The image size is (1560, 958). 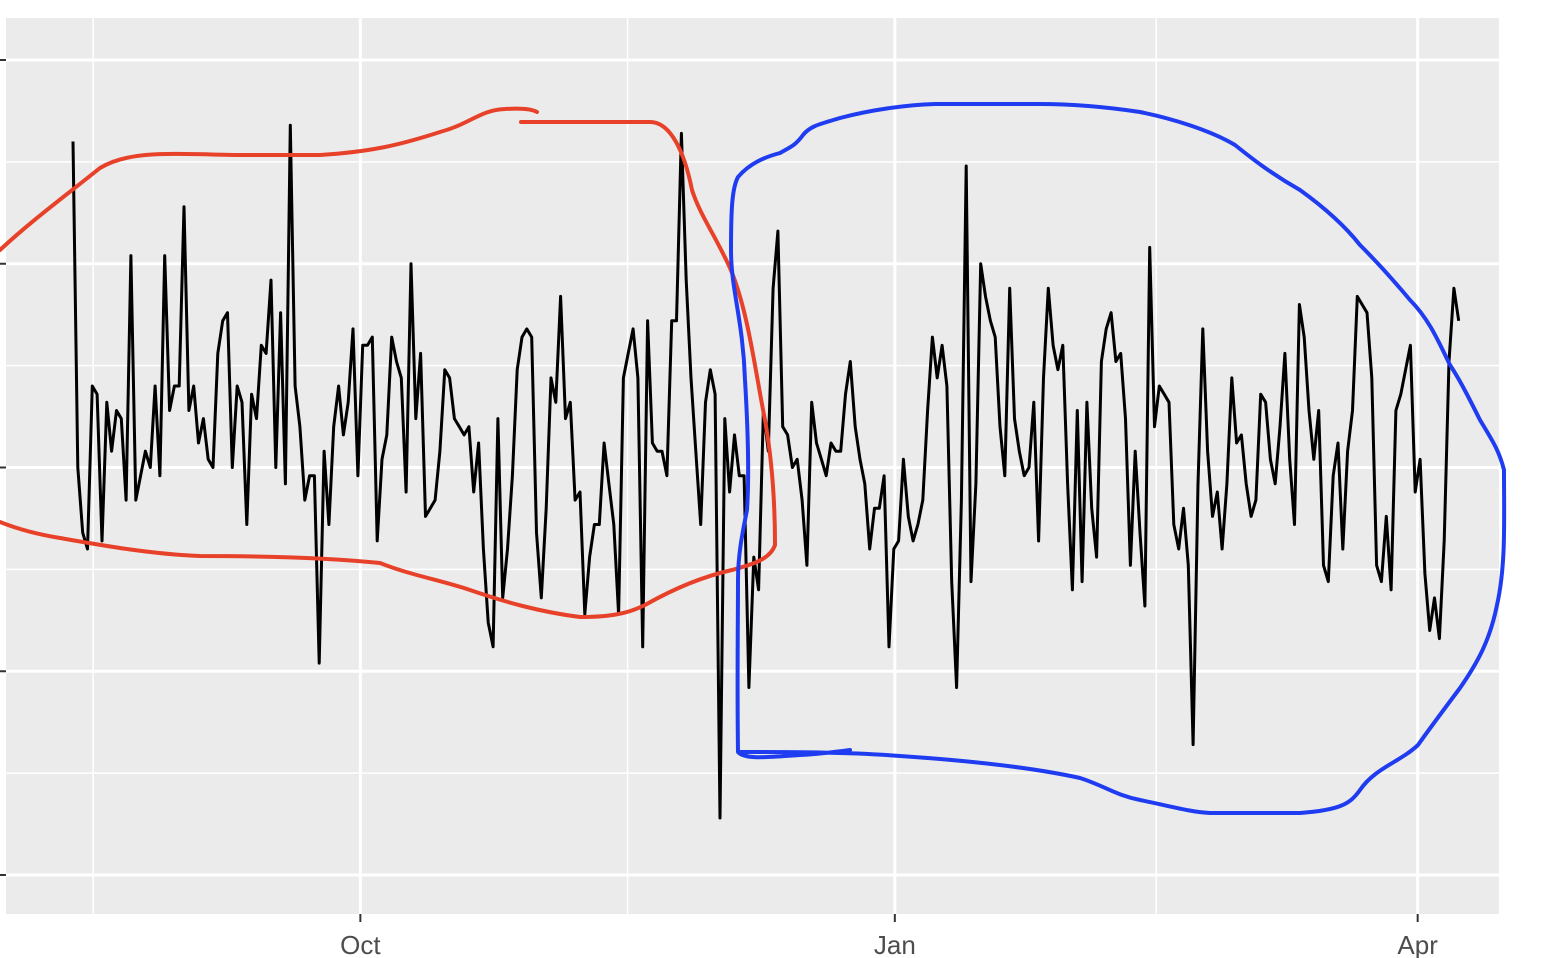 I want to click on x-tick-label: Oct, so click(x=360, y=944).